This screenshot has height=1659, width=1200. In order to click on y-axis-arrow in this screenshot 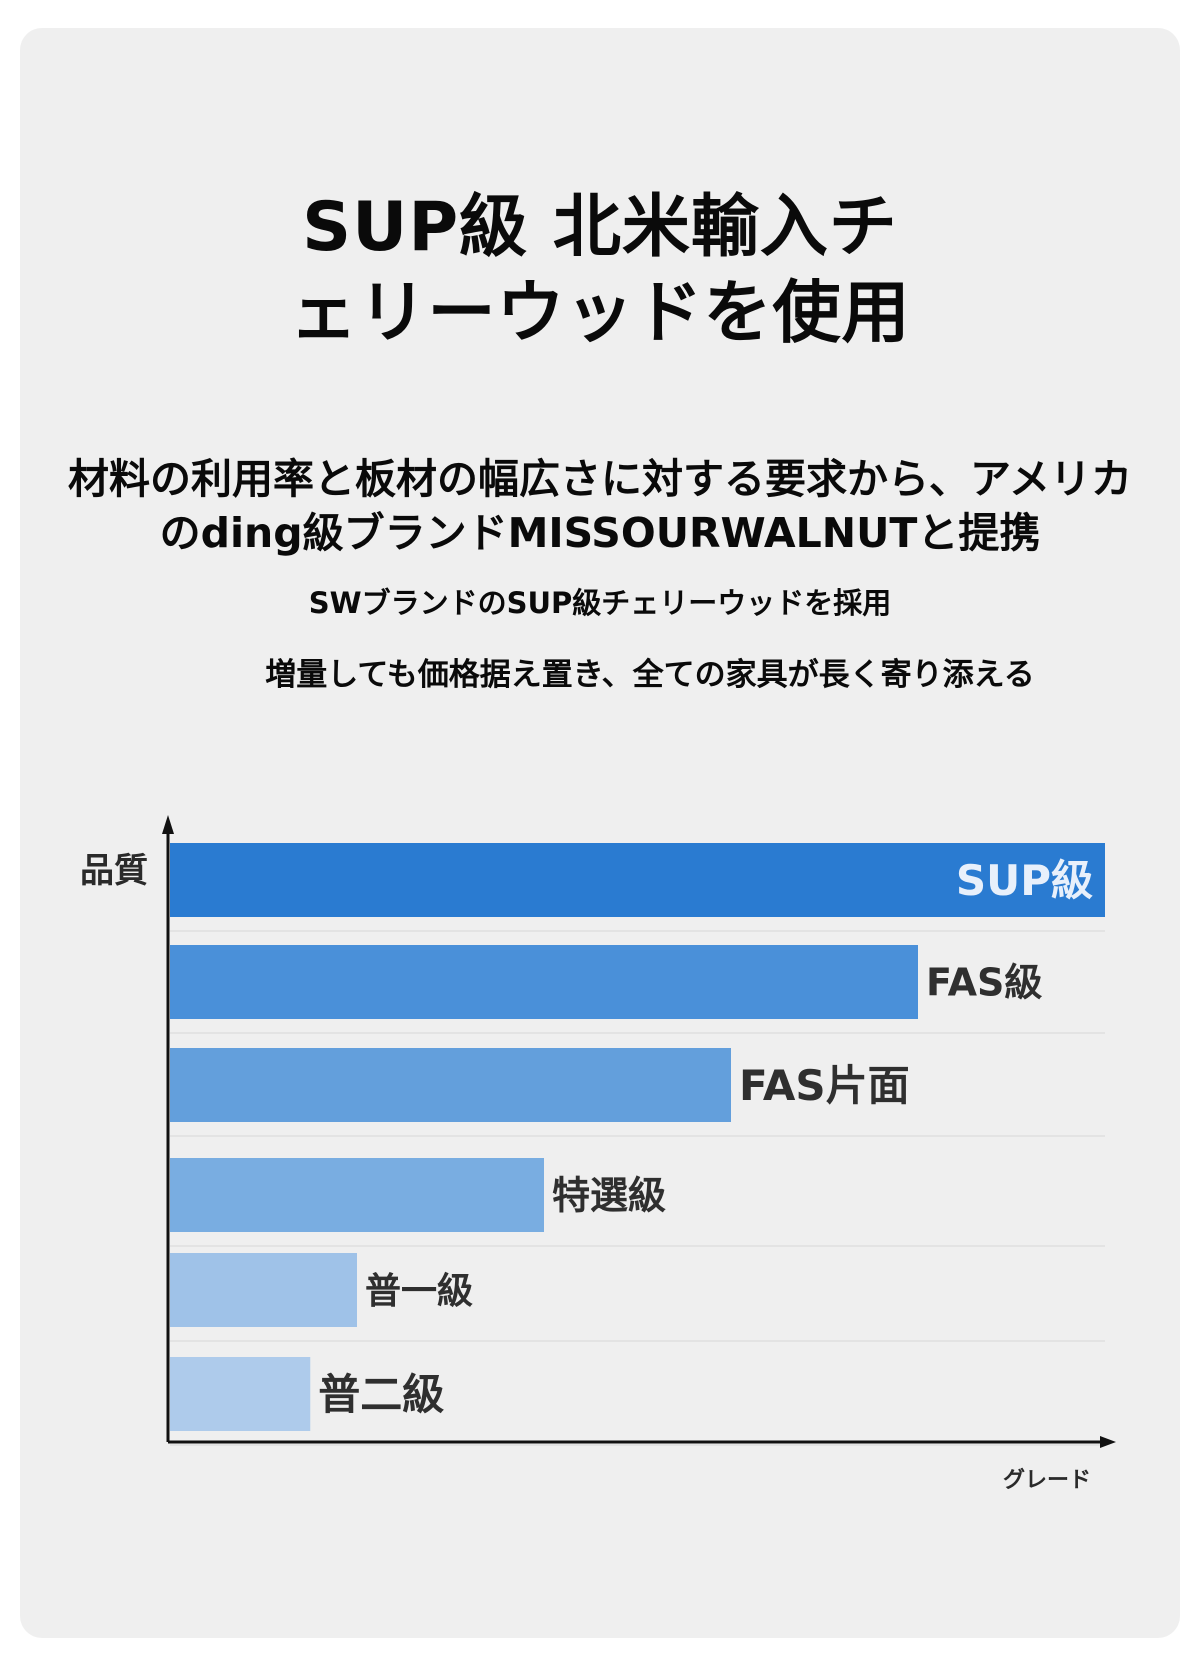, I will do `click(168, 824)`.